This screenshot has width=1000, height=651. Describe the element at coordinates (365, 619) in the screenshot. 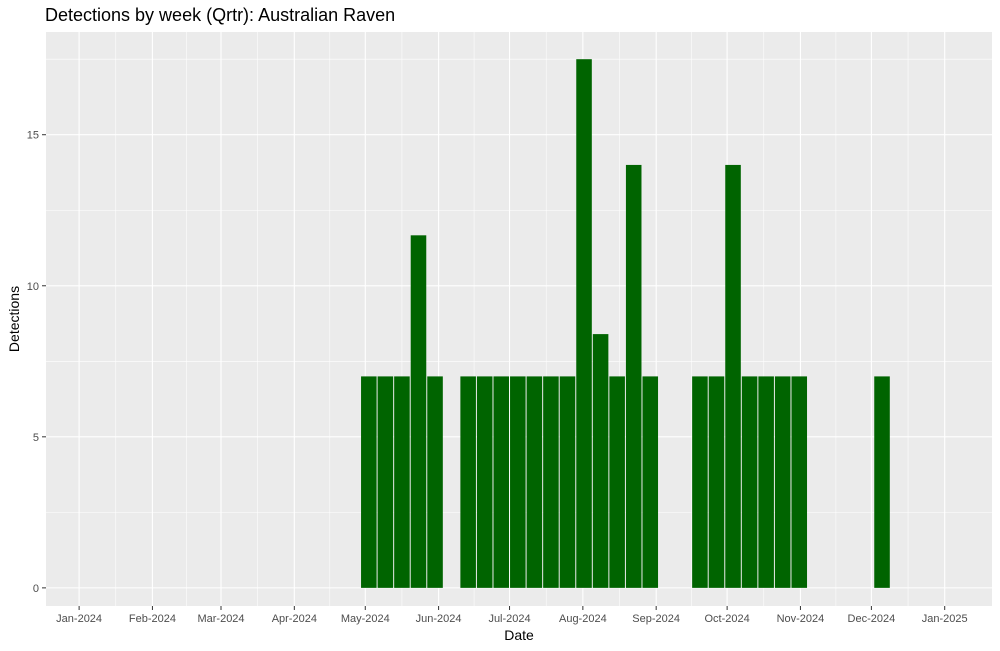

I see `x-tick-label: May-2024` at that location.